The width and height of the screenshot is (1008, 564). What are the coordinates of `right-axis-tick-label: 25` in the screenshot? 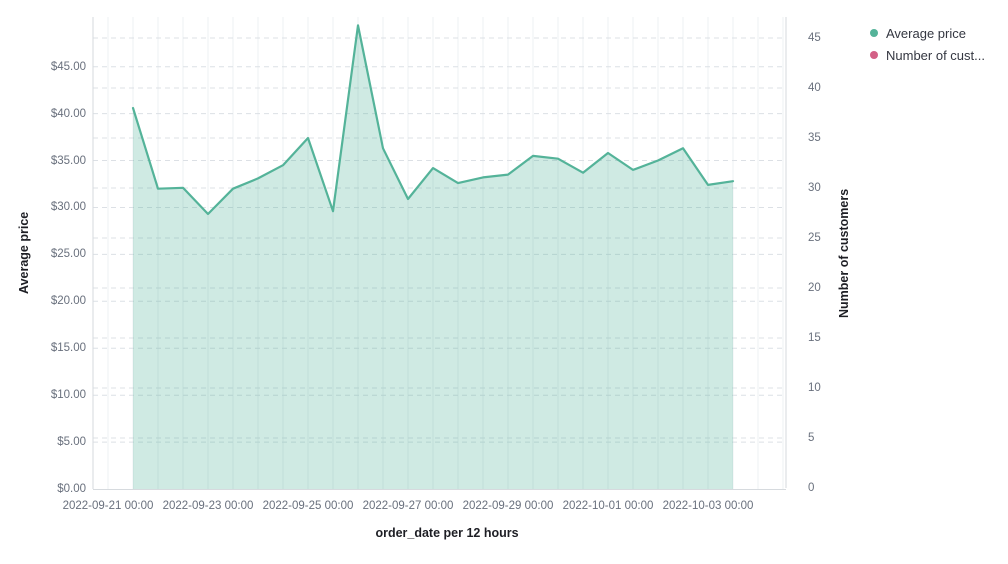 It's located at (814, 238).